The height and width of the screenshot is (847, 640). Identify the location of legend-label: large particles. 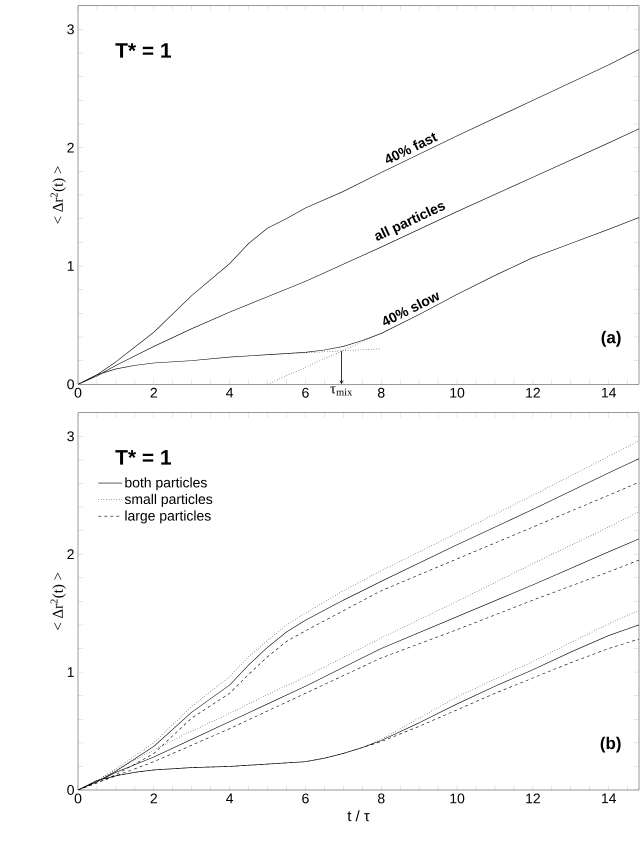
(168, 517).